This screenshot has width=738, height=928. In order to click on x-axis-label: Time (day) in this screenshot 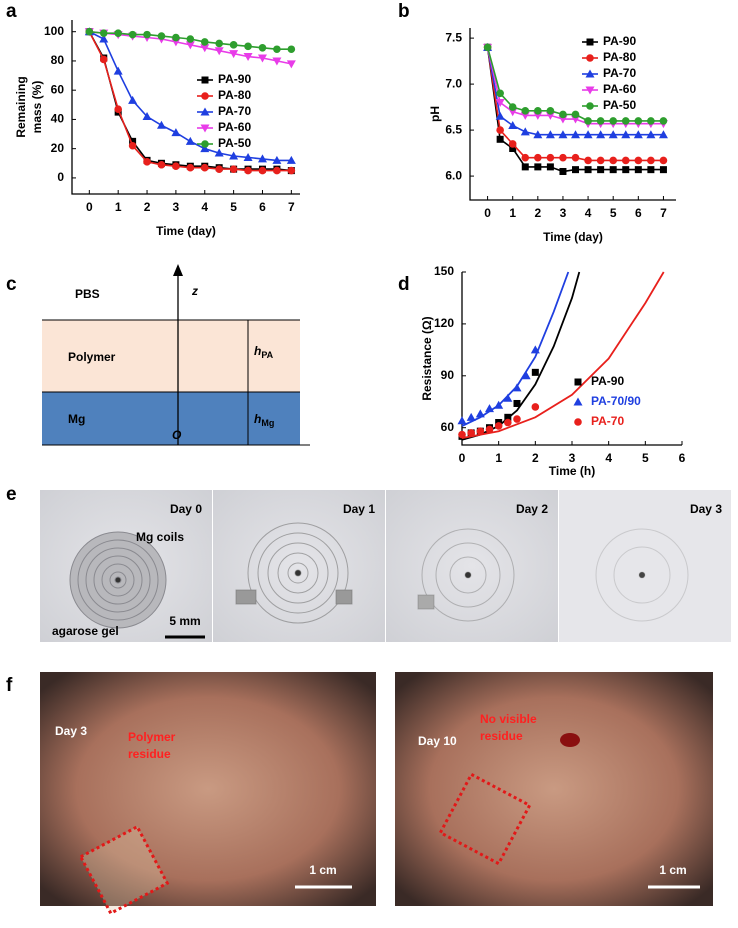, I will do `click(573, 237)`.